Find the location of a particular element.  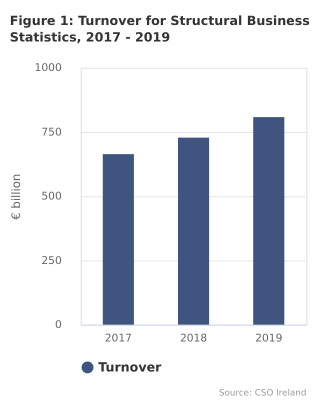

x-tick-label: 2017 is located at coordinates (118, 338).